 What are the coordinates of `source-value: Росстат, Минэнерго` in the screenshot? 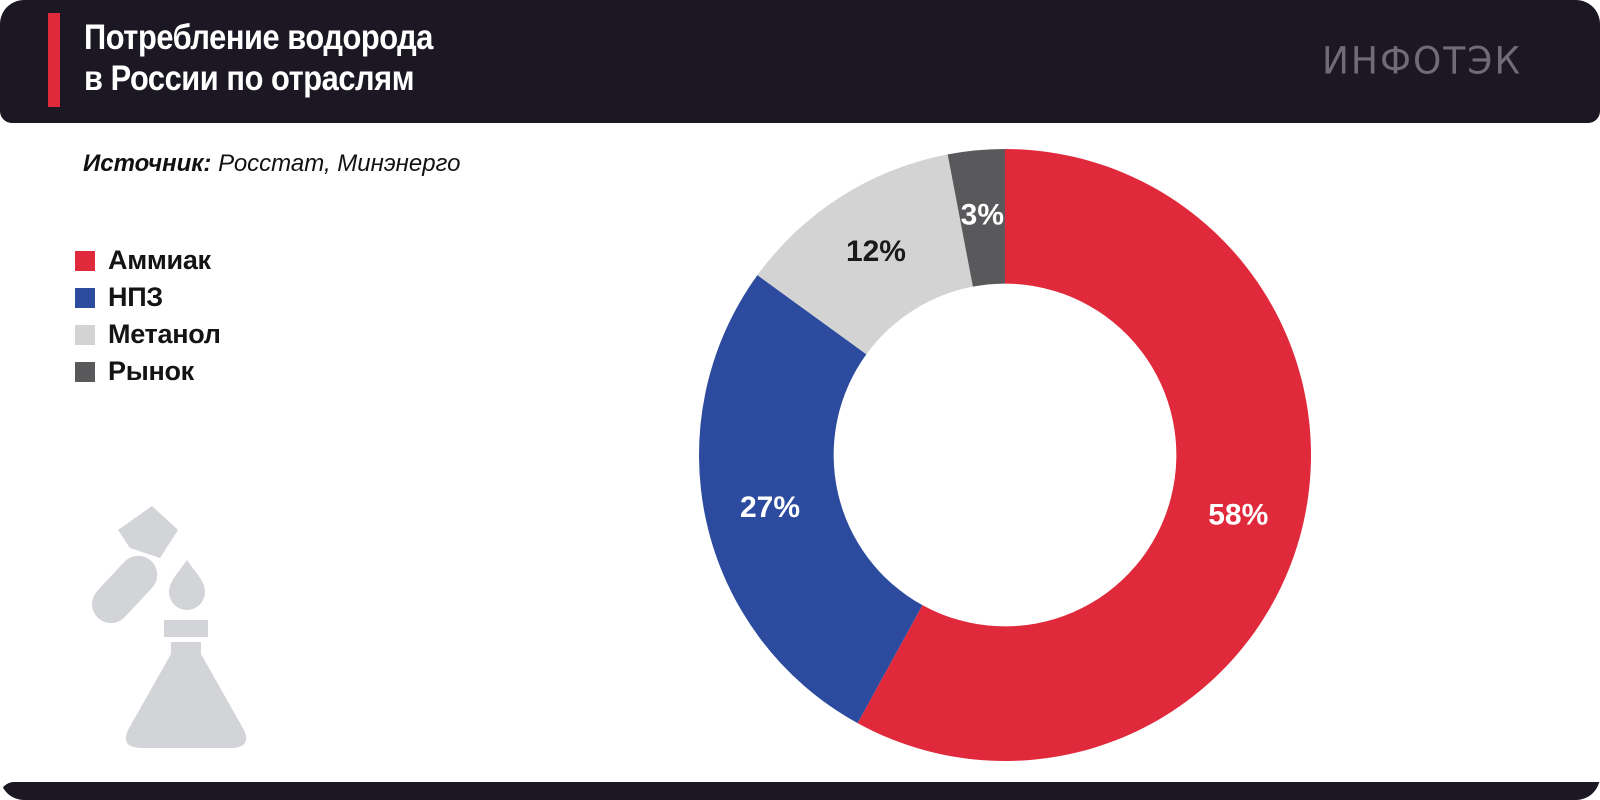 It's located at (339, 163).